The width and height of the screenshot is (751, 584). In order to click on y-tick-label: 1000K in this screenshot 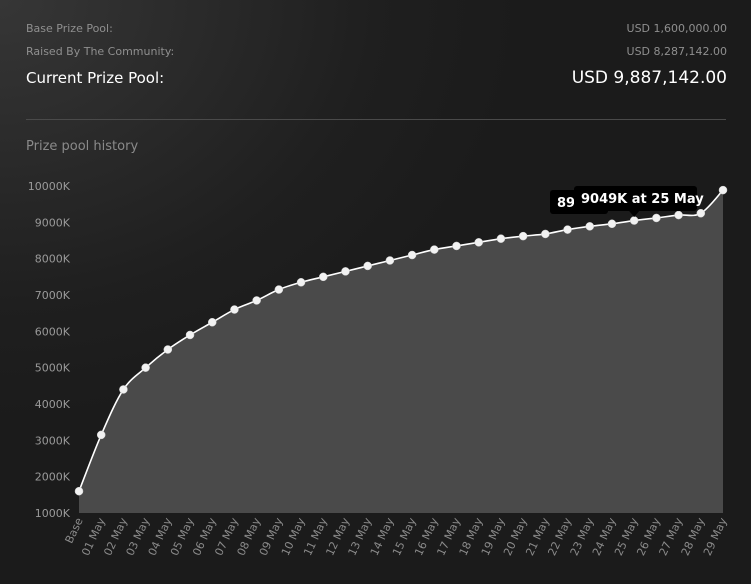, I will do `click(53, 513)`.